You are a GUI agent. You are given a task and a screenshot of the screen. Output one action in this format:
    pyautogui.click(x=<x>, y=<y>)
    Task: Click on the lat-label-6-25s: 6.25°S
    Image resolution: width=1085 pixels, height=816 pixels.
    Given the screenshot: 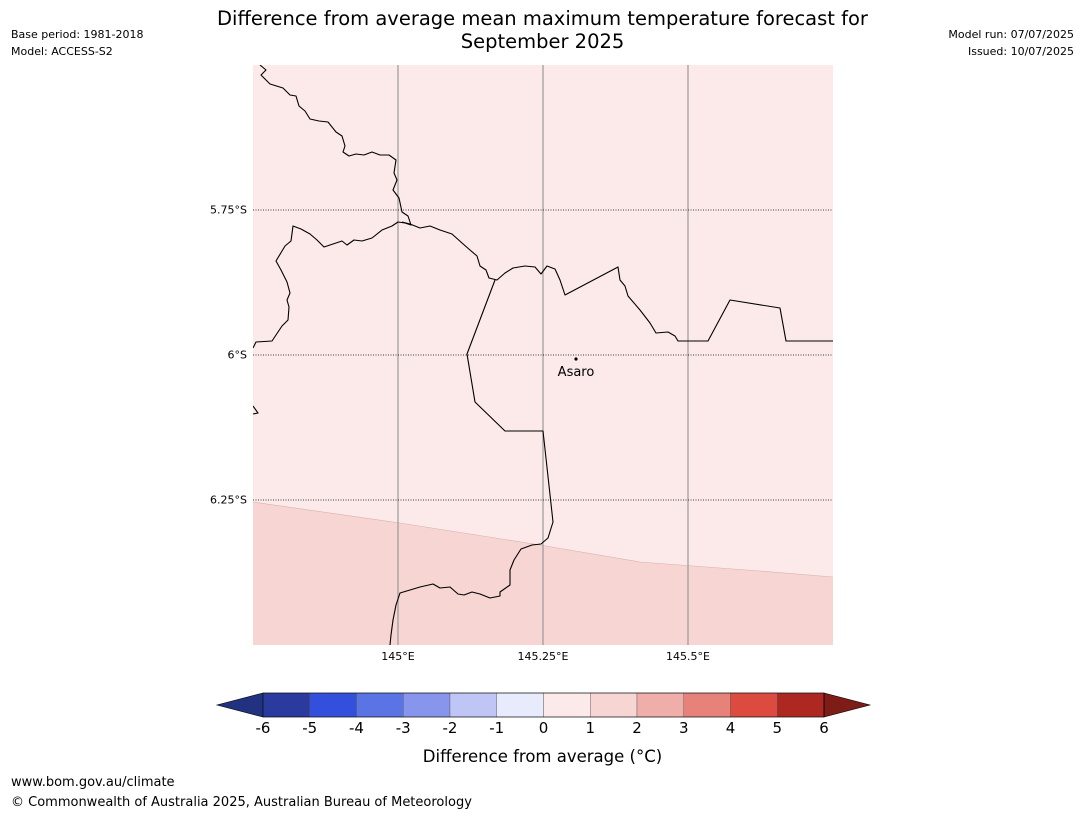 What is the action you would take?
    pyautogui.click(x=228, y=500)
    